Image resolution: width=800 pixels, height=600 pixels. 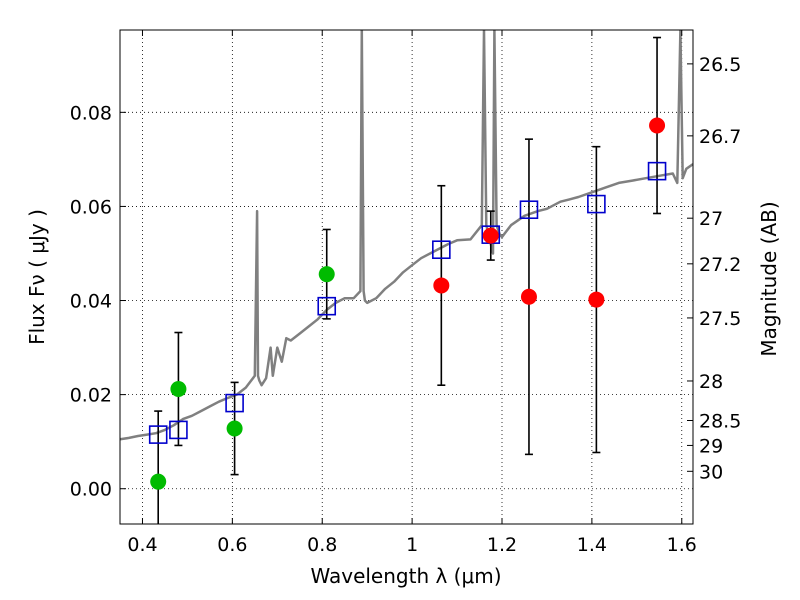 What do you see at coordinates (91, 302) in the screenshot?
I see `y-tick-label: 0.04` at bounding box center [91, 302].